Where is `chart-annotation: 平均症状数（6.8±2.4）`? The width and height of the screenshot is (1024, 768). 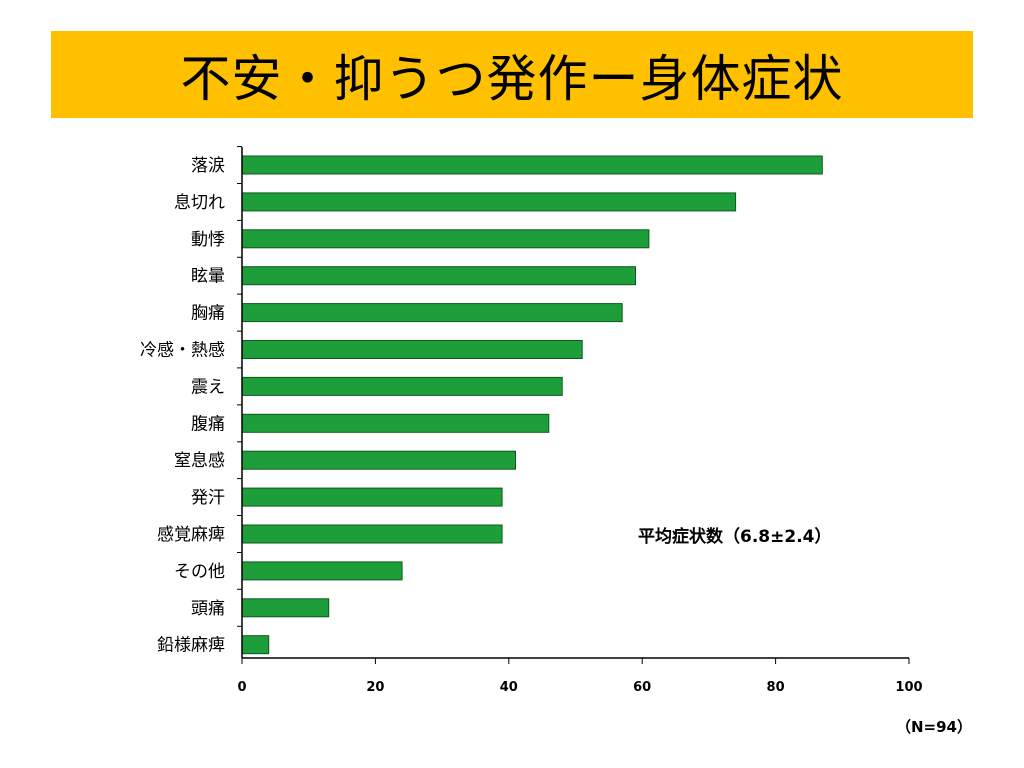
chart-annotation: 平均症状数（6.8±2.4） is located at coordinates (734, 536).